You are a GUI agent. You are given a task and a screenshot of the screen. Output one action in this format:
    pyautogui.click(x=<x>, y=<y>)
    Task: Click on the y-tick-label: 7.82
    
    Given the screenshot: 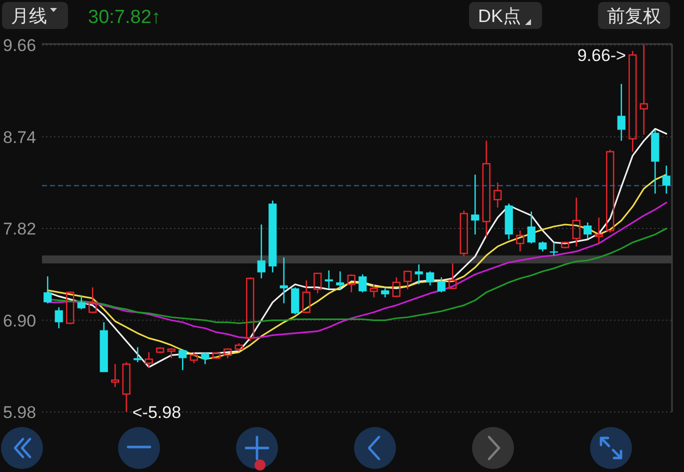 What is the action you would take?
    pyautogui.click(x=19, y=229)
    